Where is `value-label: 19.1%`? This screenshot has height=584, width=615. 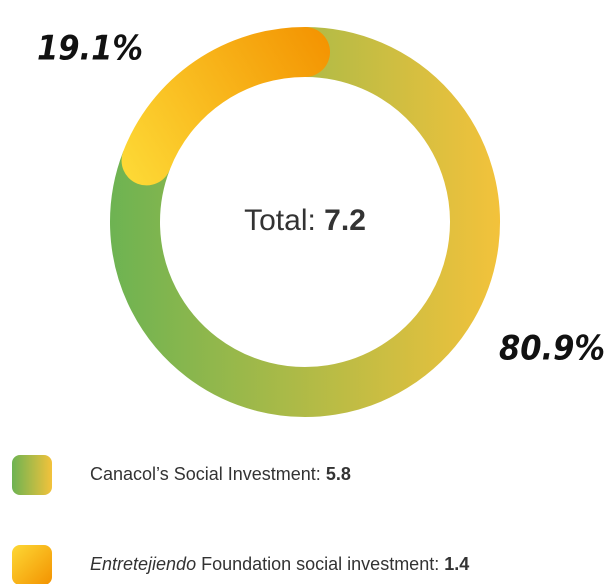 value-label: 19.1% is located at coordinates (90, 49).